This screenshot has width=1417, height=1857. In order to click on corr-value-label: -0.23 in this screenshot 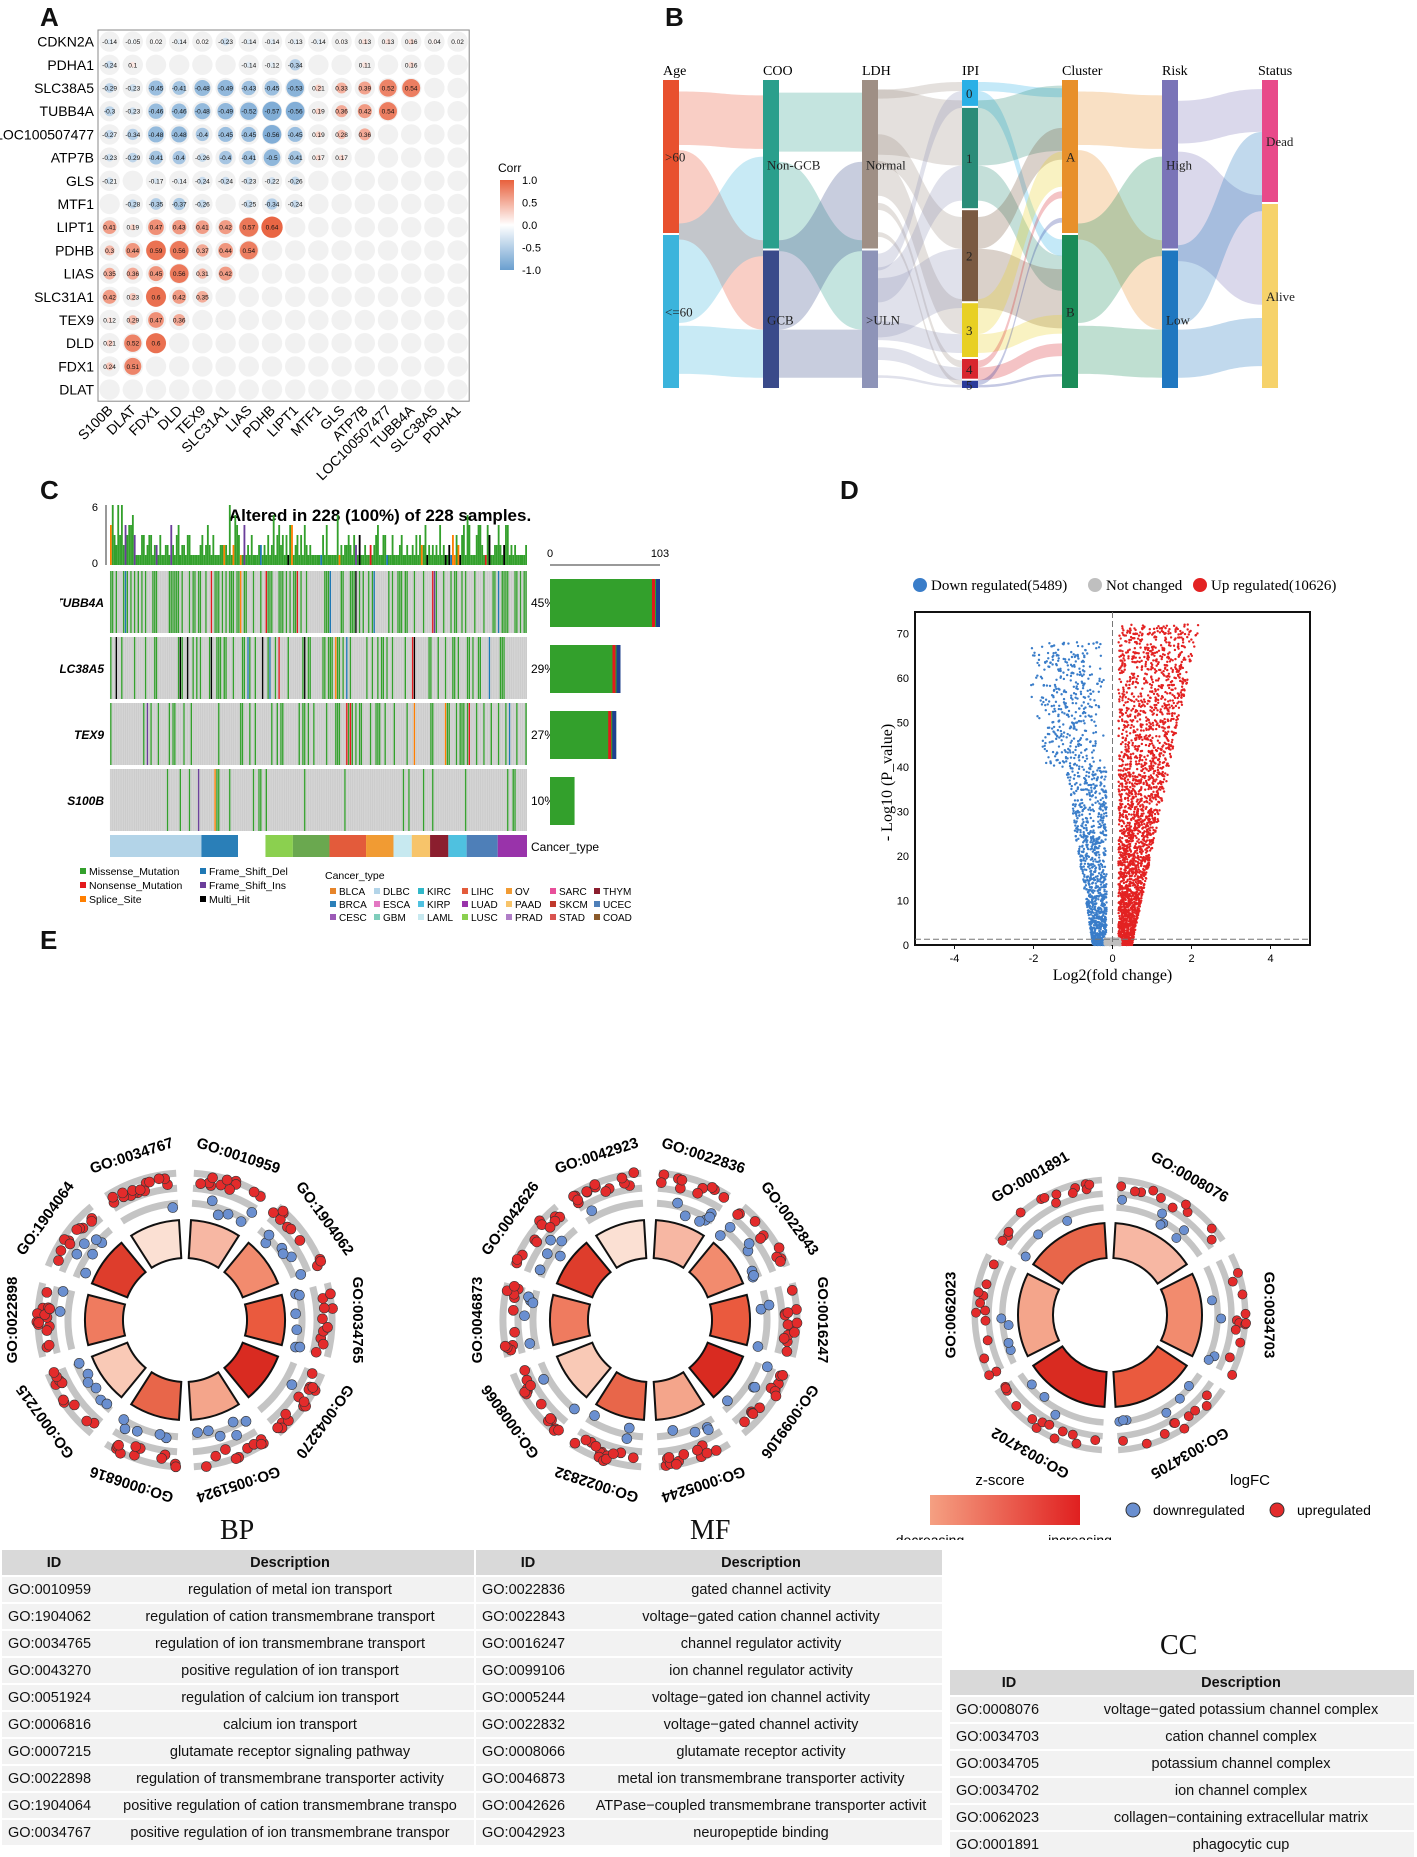, I will do `click(132, 89)`.